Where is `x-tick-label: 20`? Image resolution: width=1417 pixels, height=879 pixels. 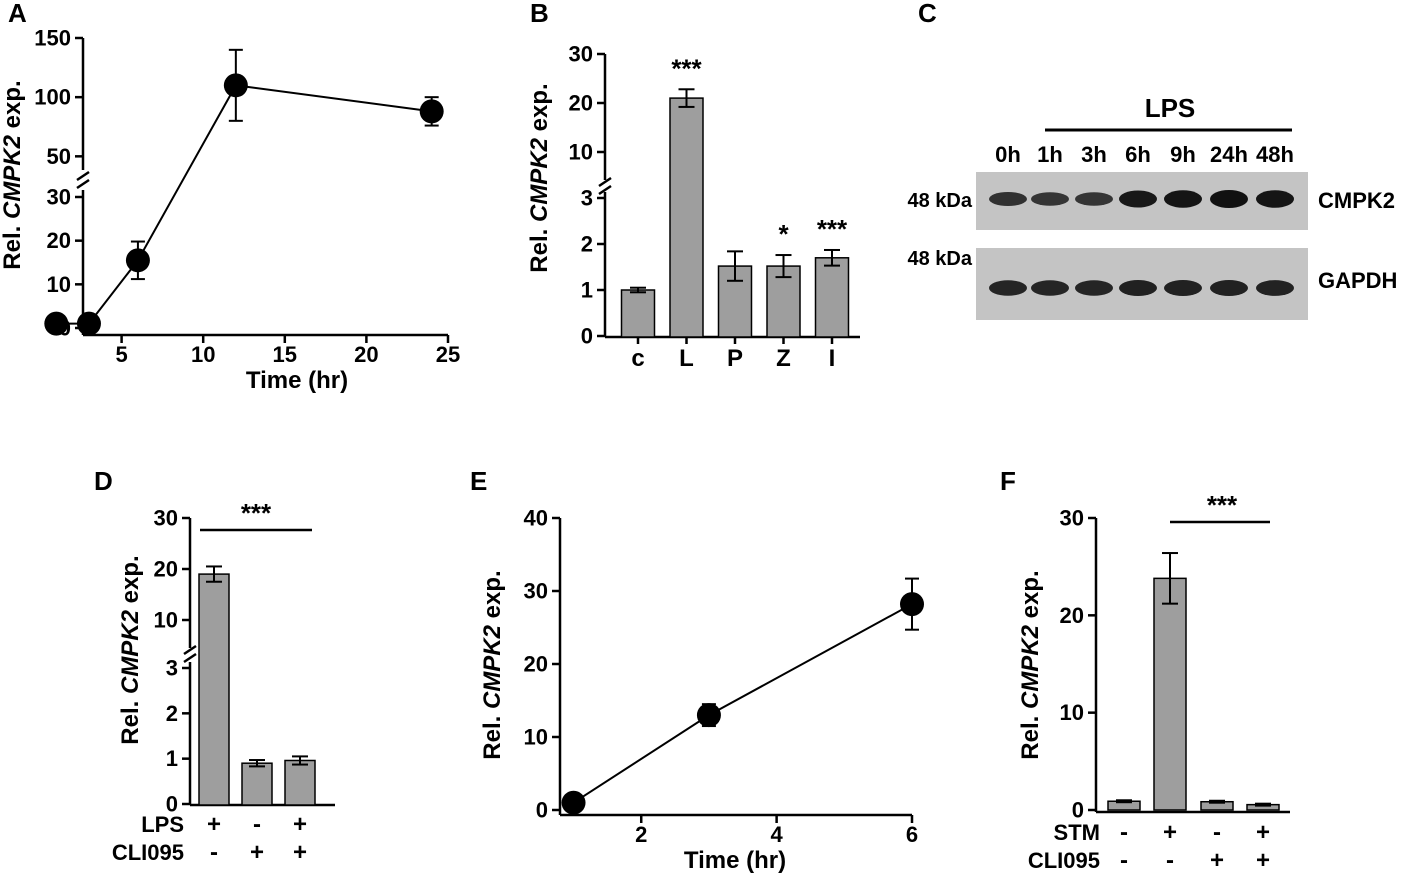 x-tick-label: 20 is located at coordinates (366, 354).